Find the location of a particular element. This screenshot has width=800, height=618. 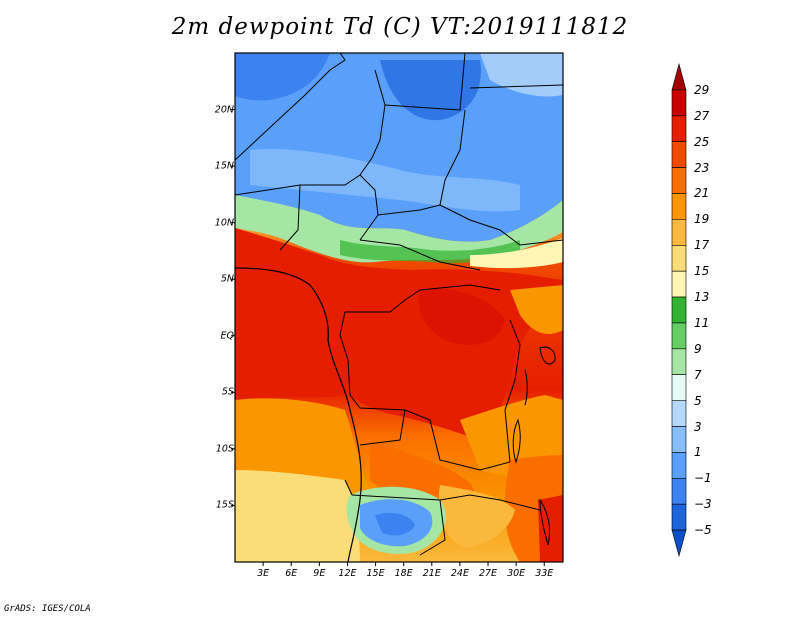

lat-label: 5S is located at coordinates (227, 392).